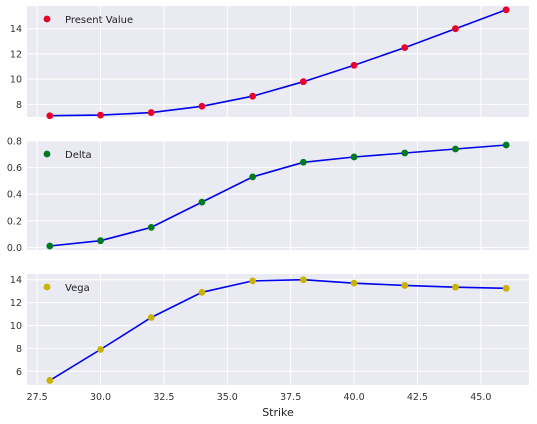  What do you see at coordinates (14, 221) in the screenshot?
I see `y-tick-label: 0.2` at bounding box center [14, 221].